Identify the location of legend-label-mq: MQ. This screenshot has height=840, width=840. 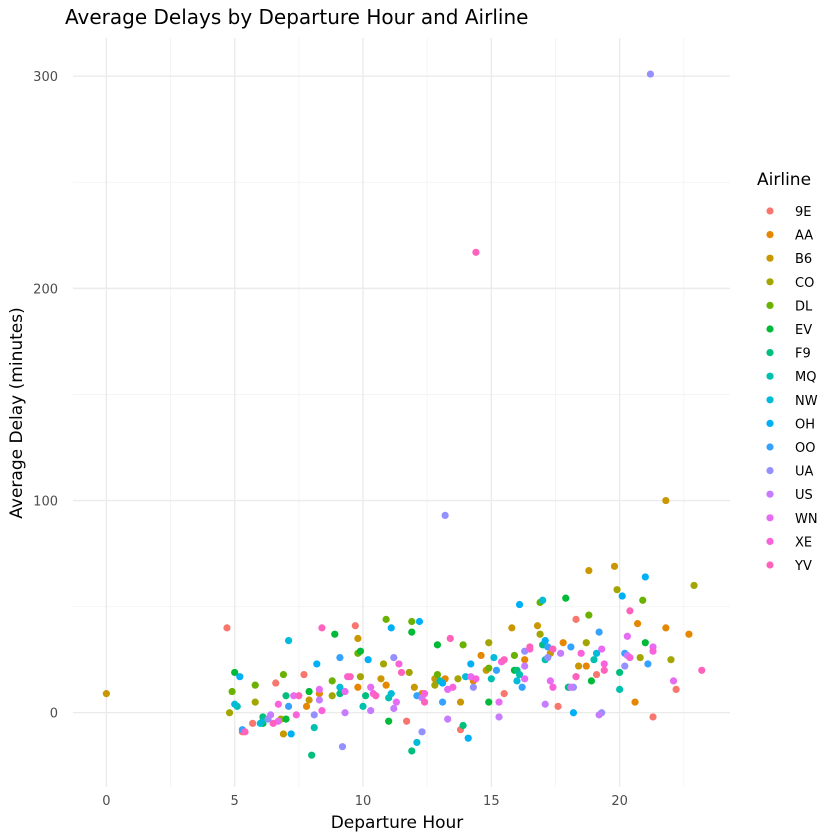
(805, 377).